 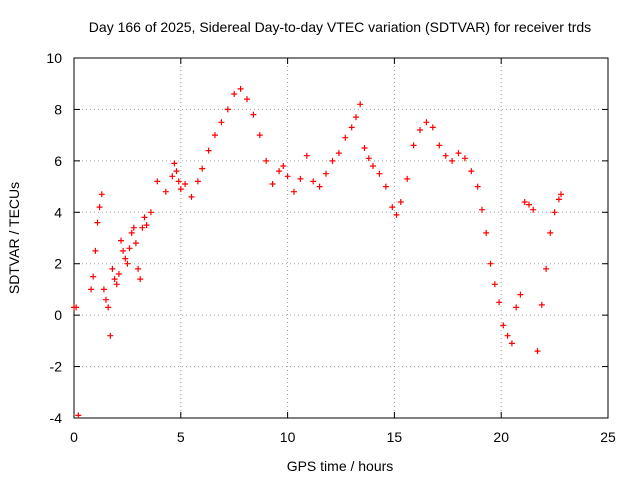 What do you see at coordinates (56, 367) in the screenshot?
I see `y-tick-label: -2` at bounding box center [56, 367].